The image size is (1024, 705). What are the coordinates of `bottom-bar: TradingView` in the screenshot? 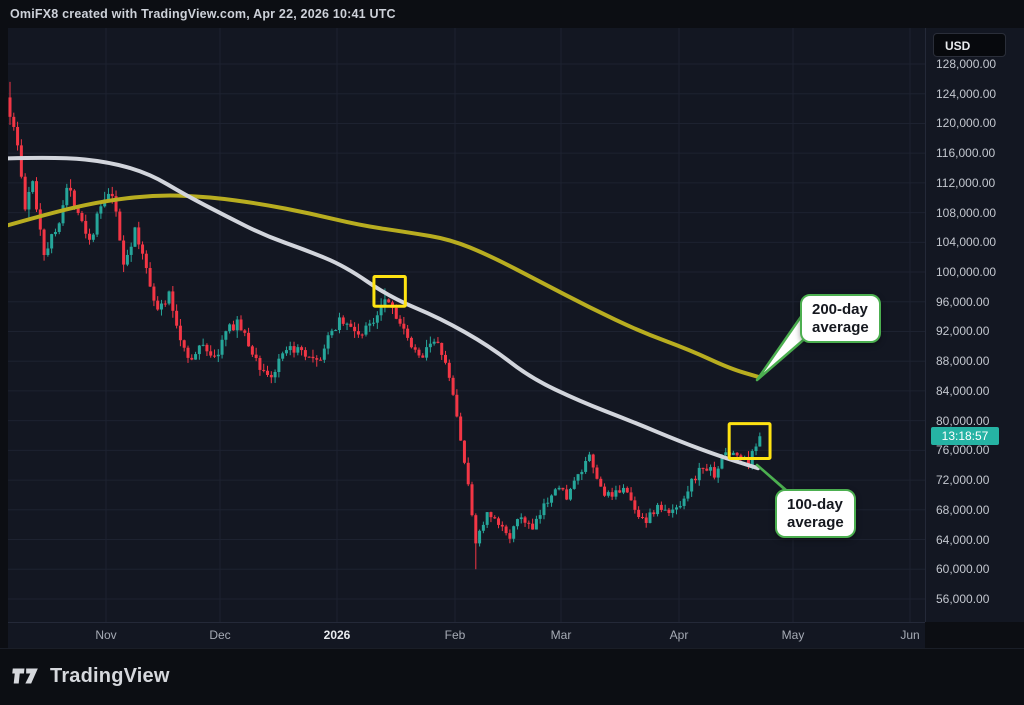 It's located at (512, 676).